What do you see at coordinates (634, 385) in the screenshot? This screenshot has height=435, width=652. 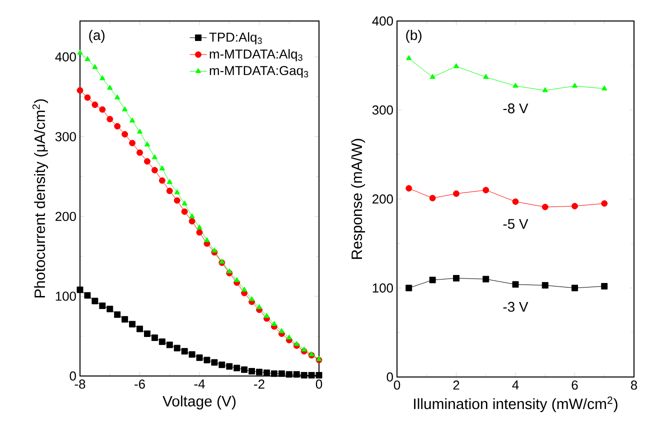 I see `x-tick-label: 8` at bounding box center [634, 385].